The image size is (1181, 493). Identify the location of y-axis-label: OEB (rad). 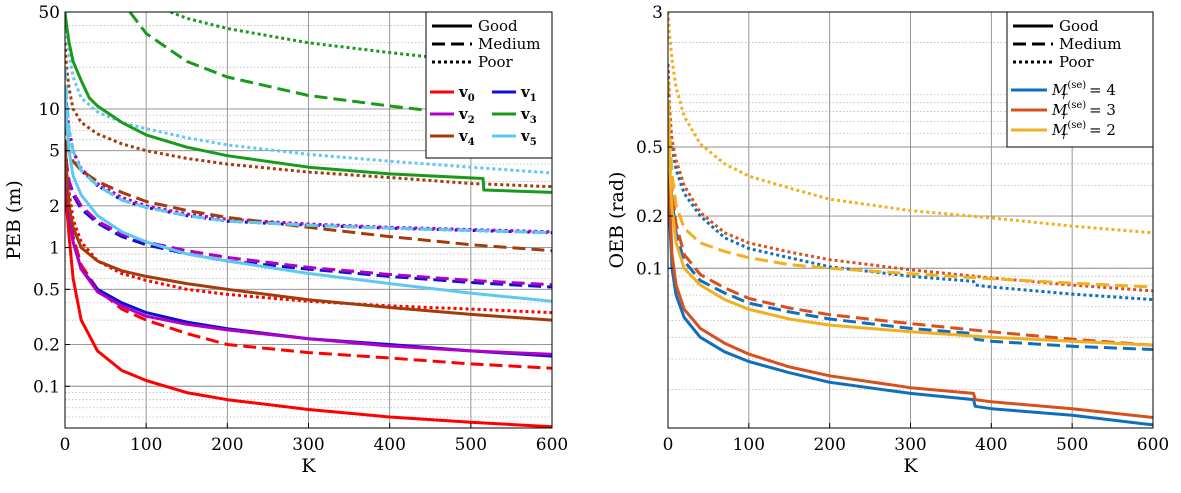
(617, 220).